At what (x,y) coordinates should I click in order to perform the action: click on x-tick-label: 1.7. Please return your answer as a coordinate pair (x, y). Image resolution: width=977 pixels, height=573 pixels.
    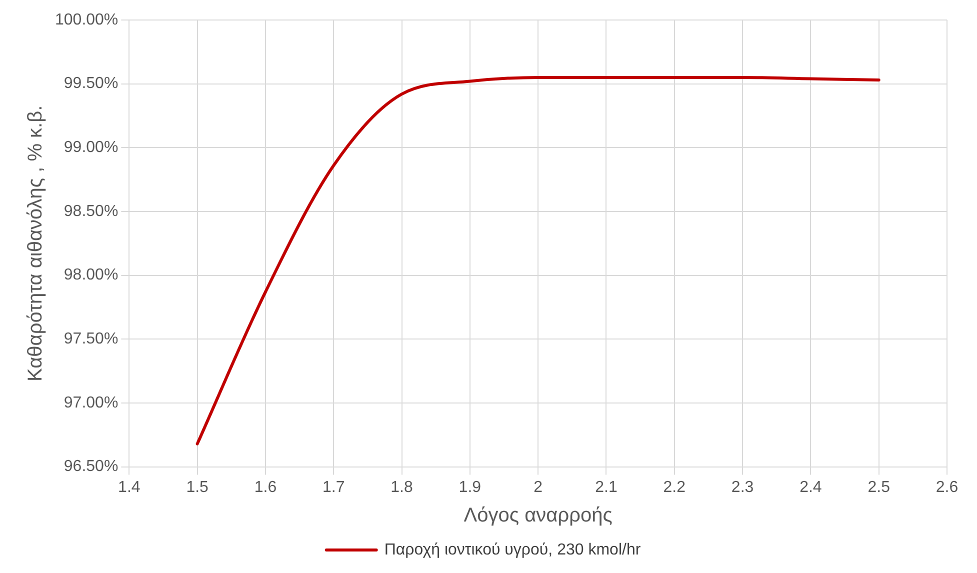
    Looking at the image, I should click on (333, 487).